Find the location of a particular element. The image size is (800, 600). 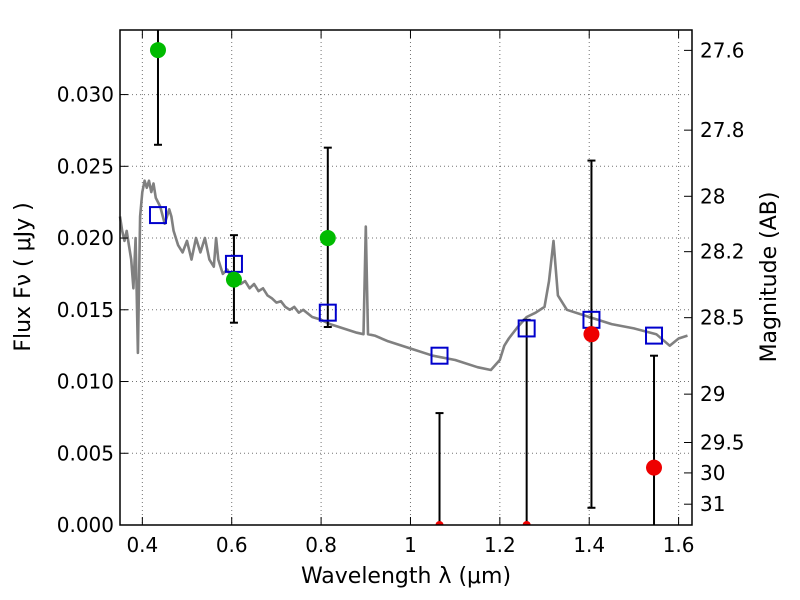

y2-tick-label: 29.5 is located at coordinates (722, 443).